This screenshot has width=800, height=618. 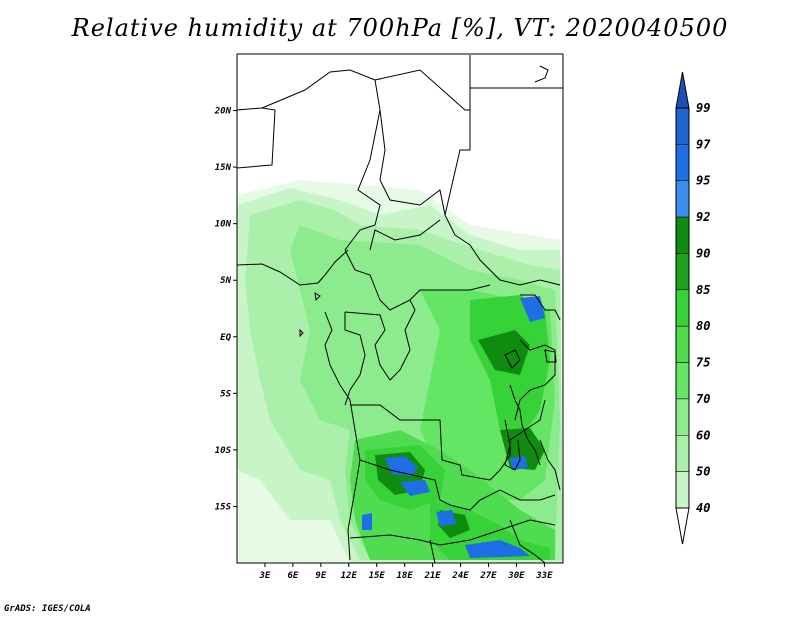 I want to click on colorbar-label: 95, so click(x=703, y=181).